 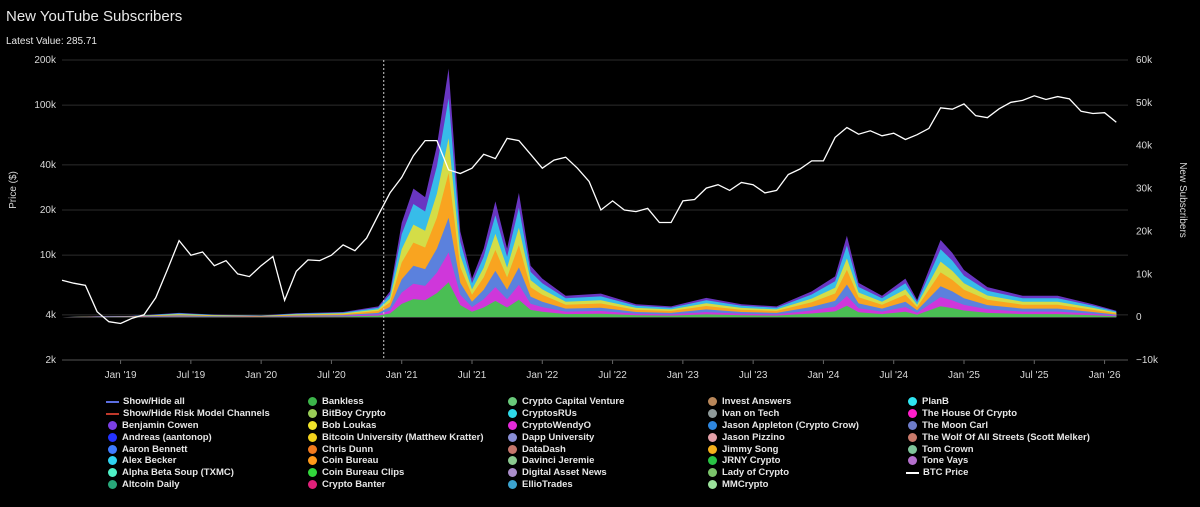 I want to click on legend-item: Coin Bureau Clips, so click(x=406, y=473).